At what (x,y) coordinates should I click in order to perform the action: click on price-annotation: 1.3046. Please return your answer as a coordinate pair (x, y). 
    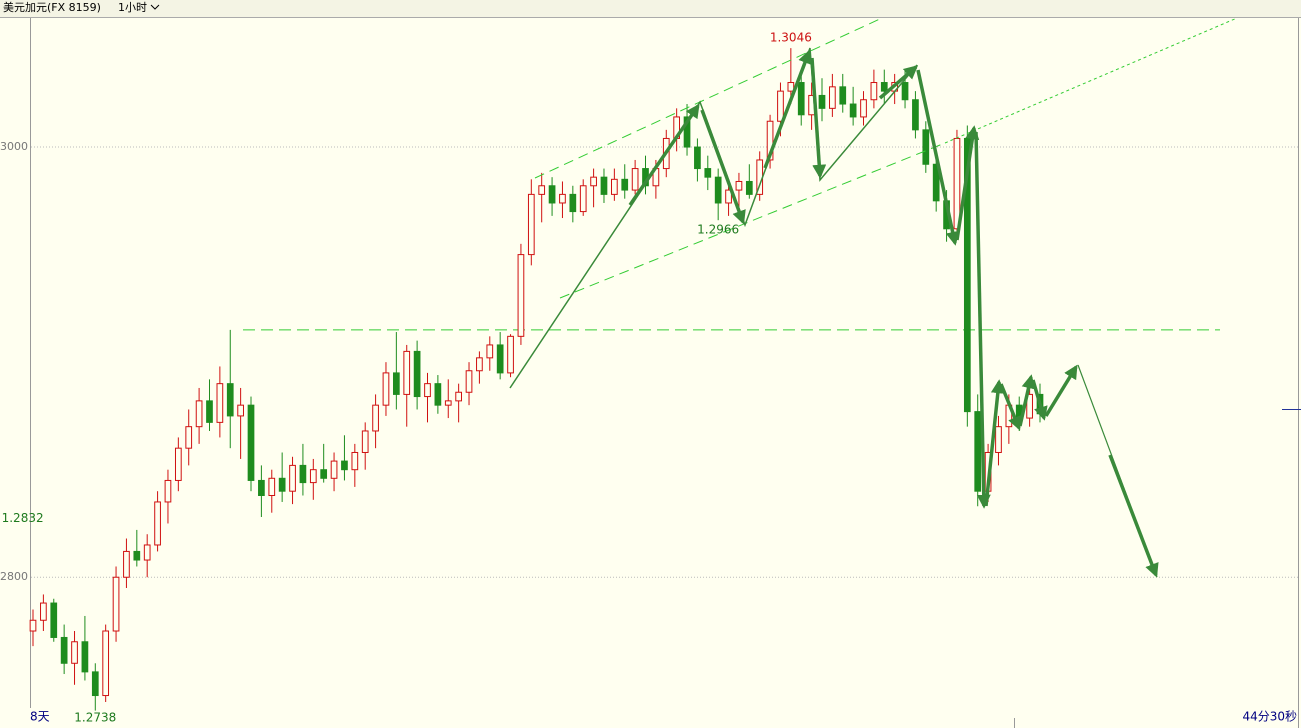
    Looking at the image, I should click on (791, 38).